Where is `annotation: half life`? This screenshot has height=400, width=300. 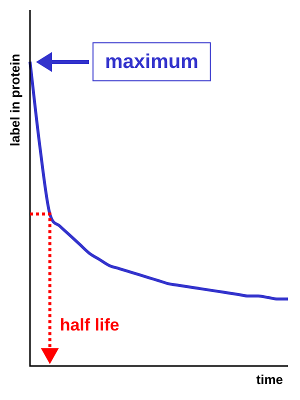
annotation: half life is located at coordinates (90, 325).